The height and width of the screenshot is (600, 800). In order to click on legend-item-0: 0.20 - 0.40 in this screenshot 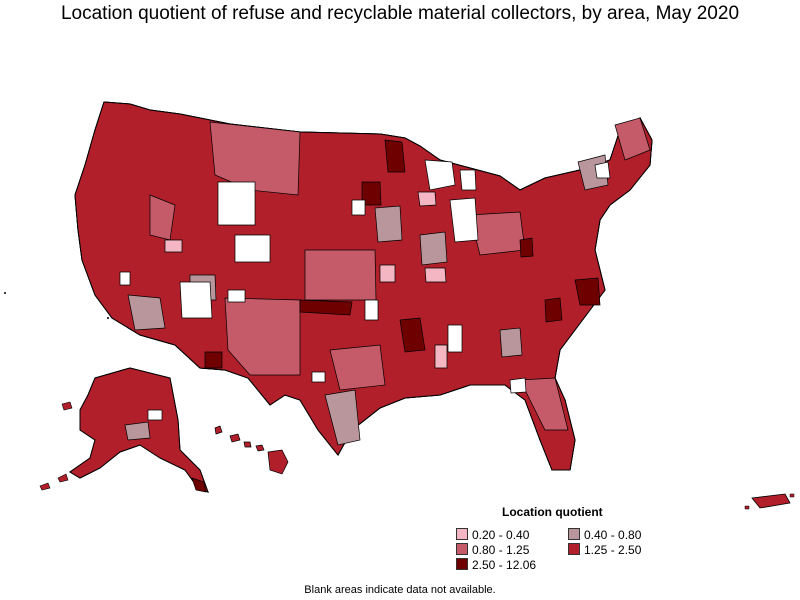, I will do `click(492, 535)`.